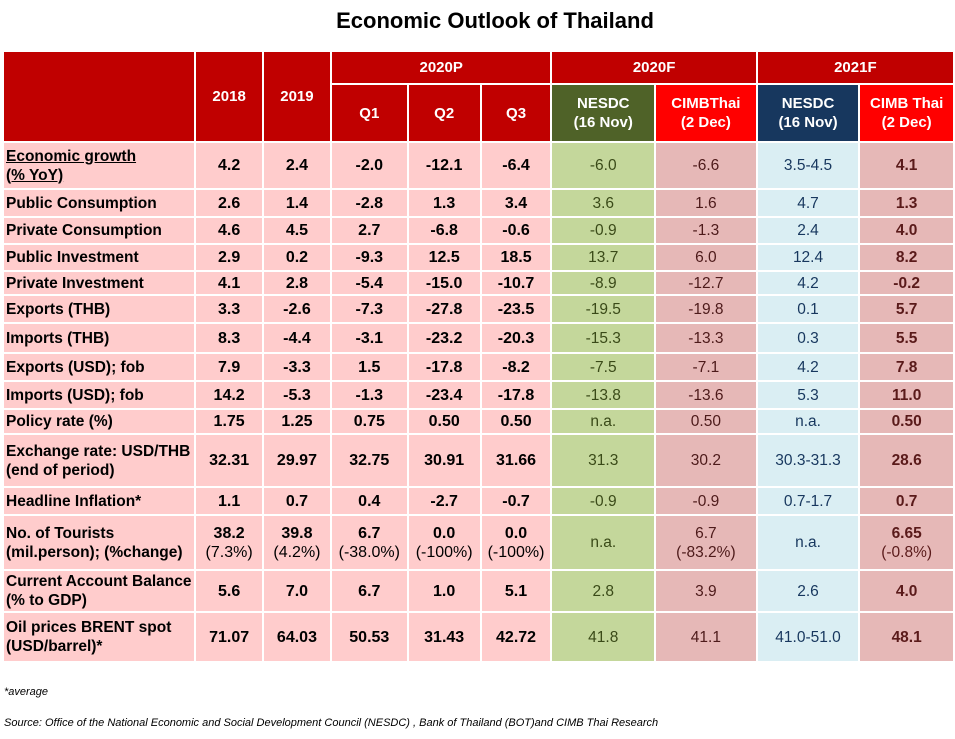 This screenshot has width=955, height=739. What do you see at coordinates (603, 367) in the screenshot?
I see `table-cell: -7.5` at bounding box center [603, 367].